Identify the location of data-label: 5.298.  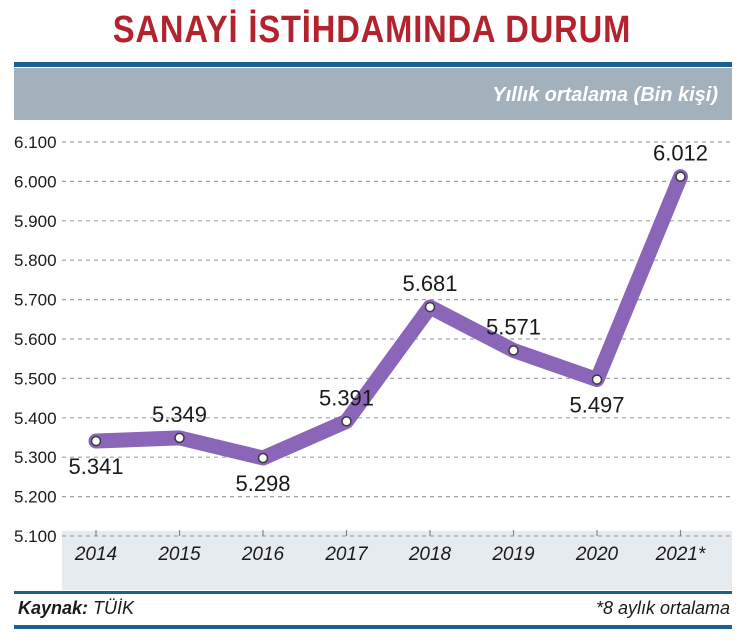
(262, 483).